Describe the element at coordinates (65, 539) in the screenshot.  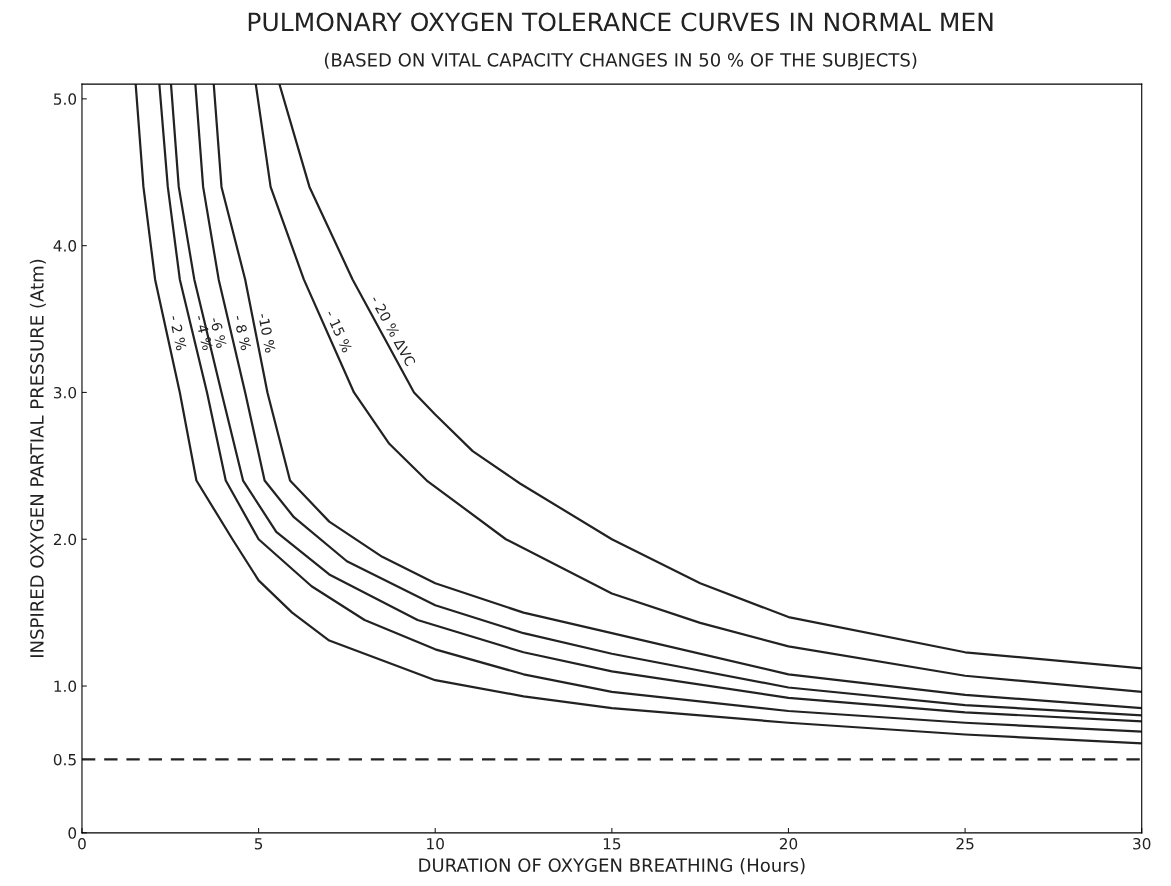
I see `y-tick-label: 2.0` at that location.